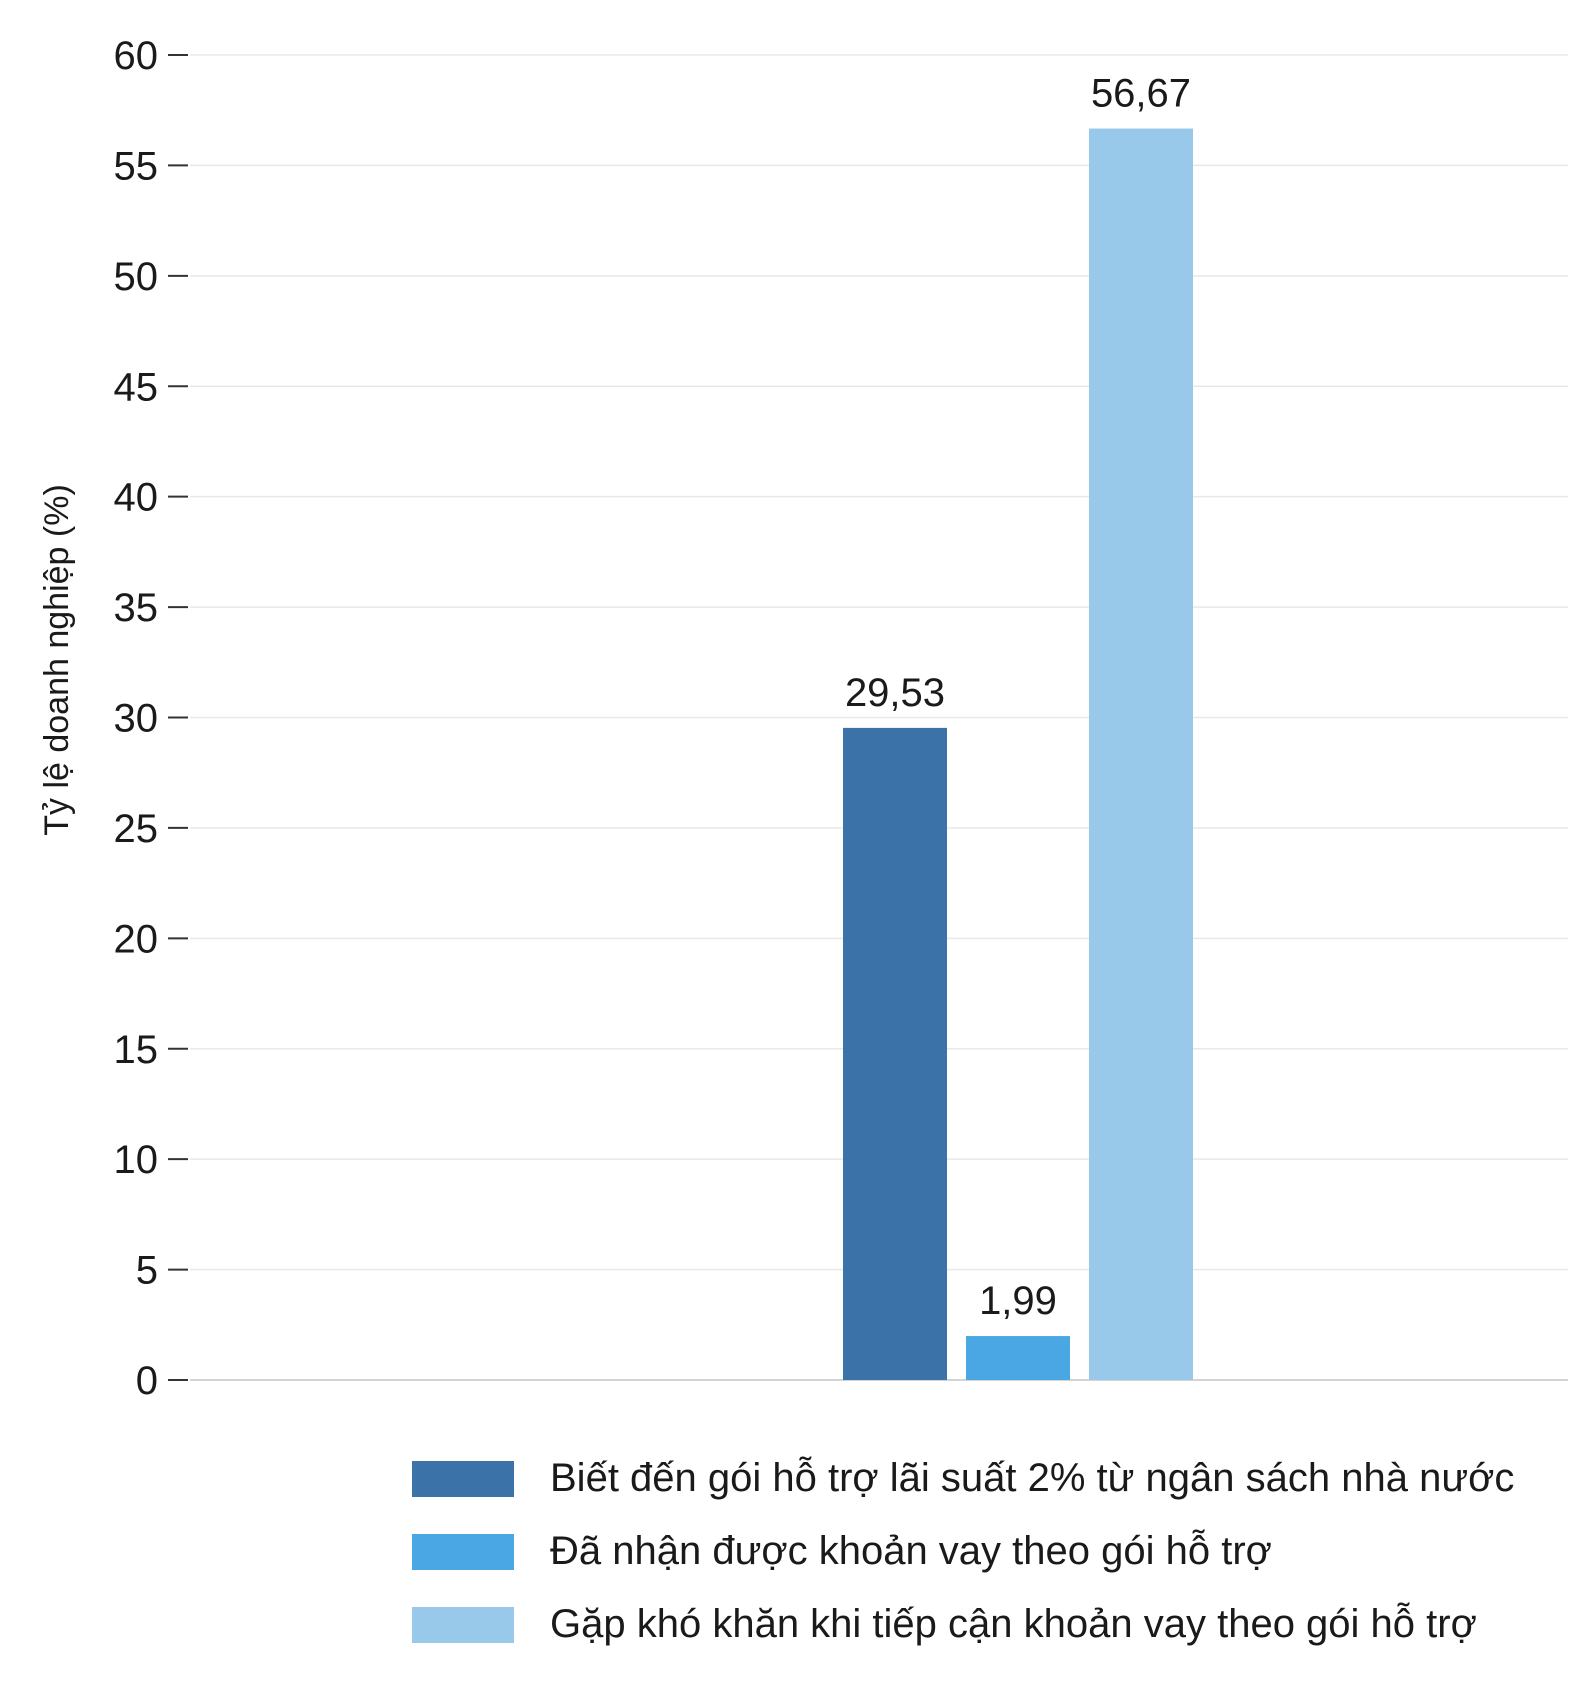 This screenshot has width=1575, height=1685. I want to click on y-tick-label: 60, so click(136, 56).